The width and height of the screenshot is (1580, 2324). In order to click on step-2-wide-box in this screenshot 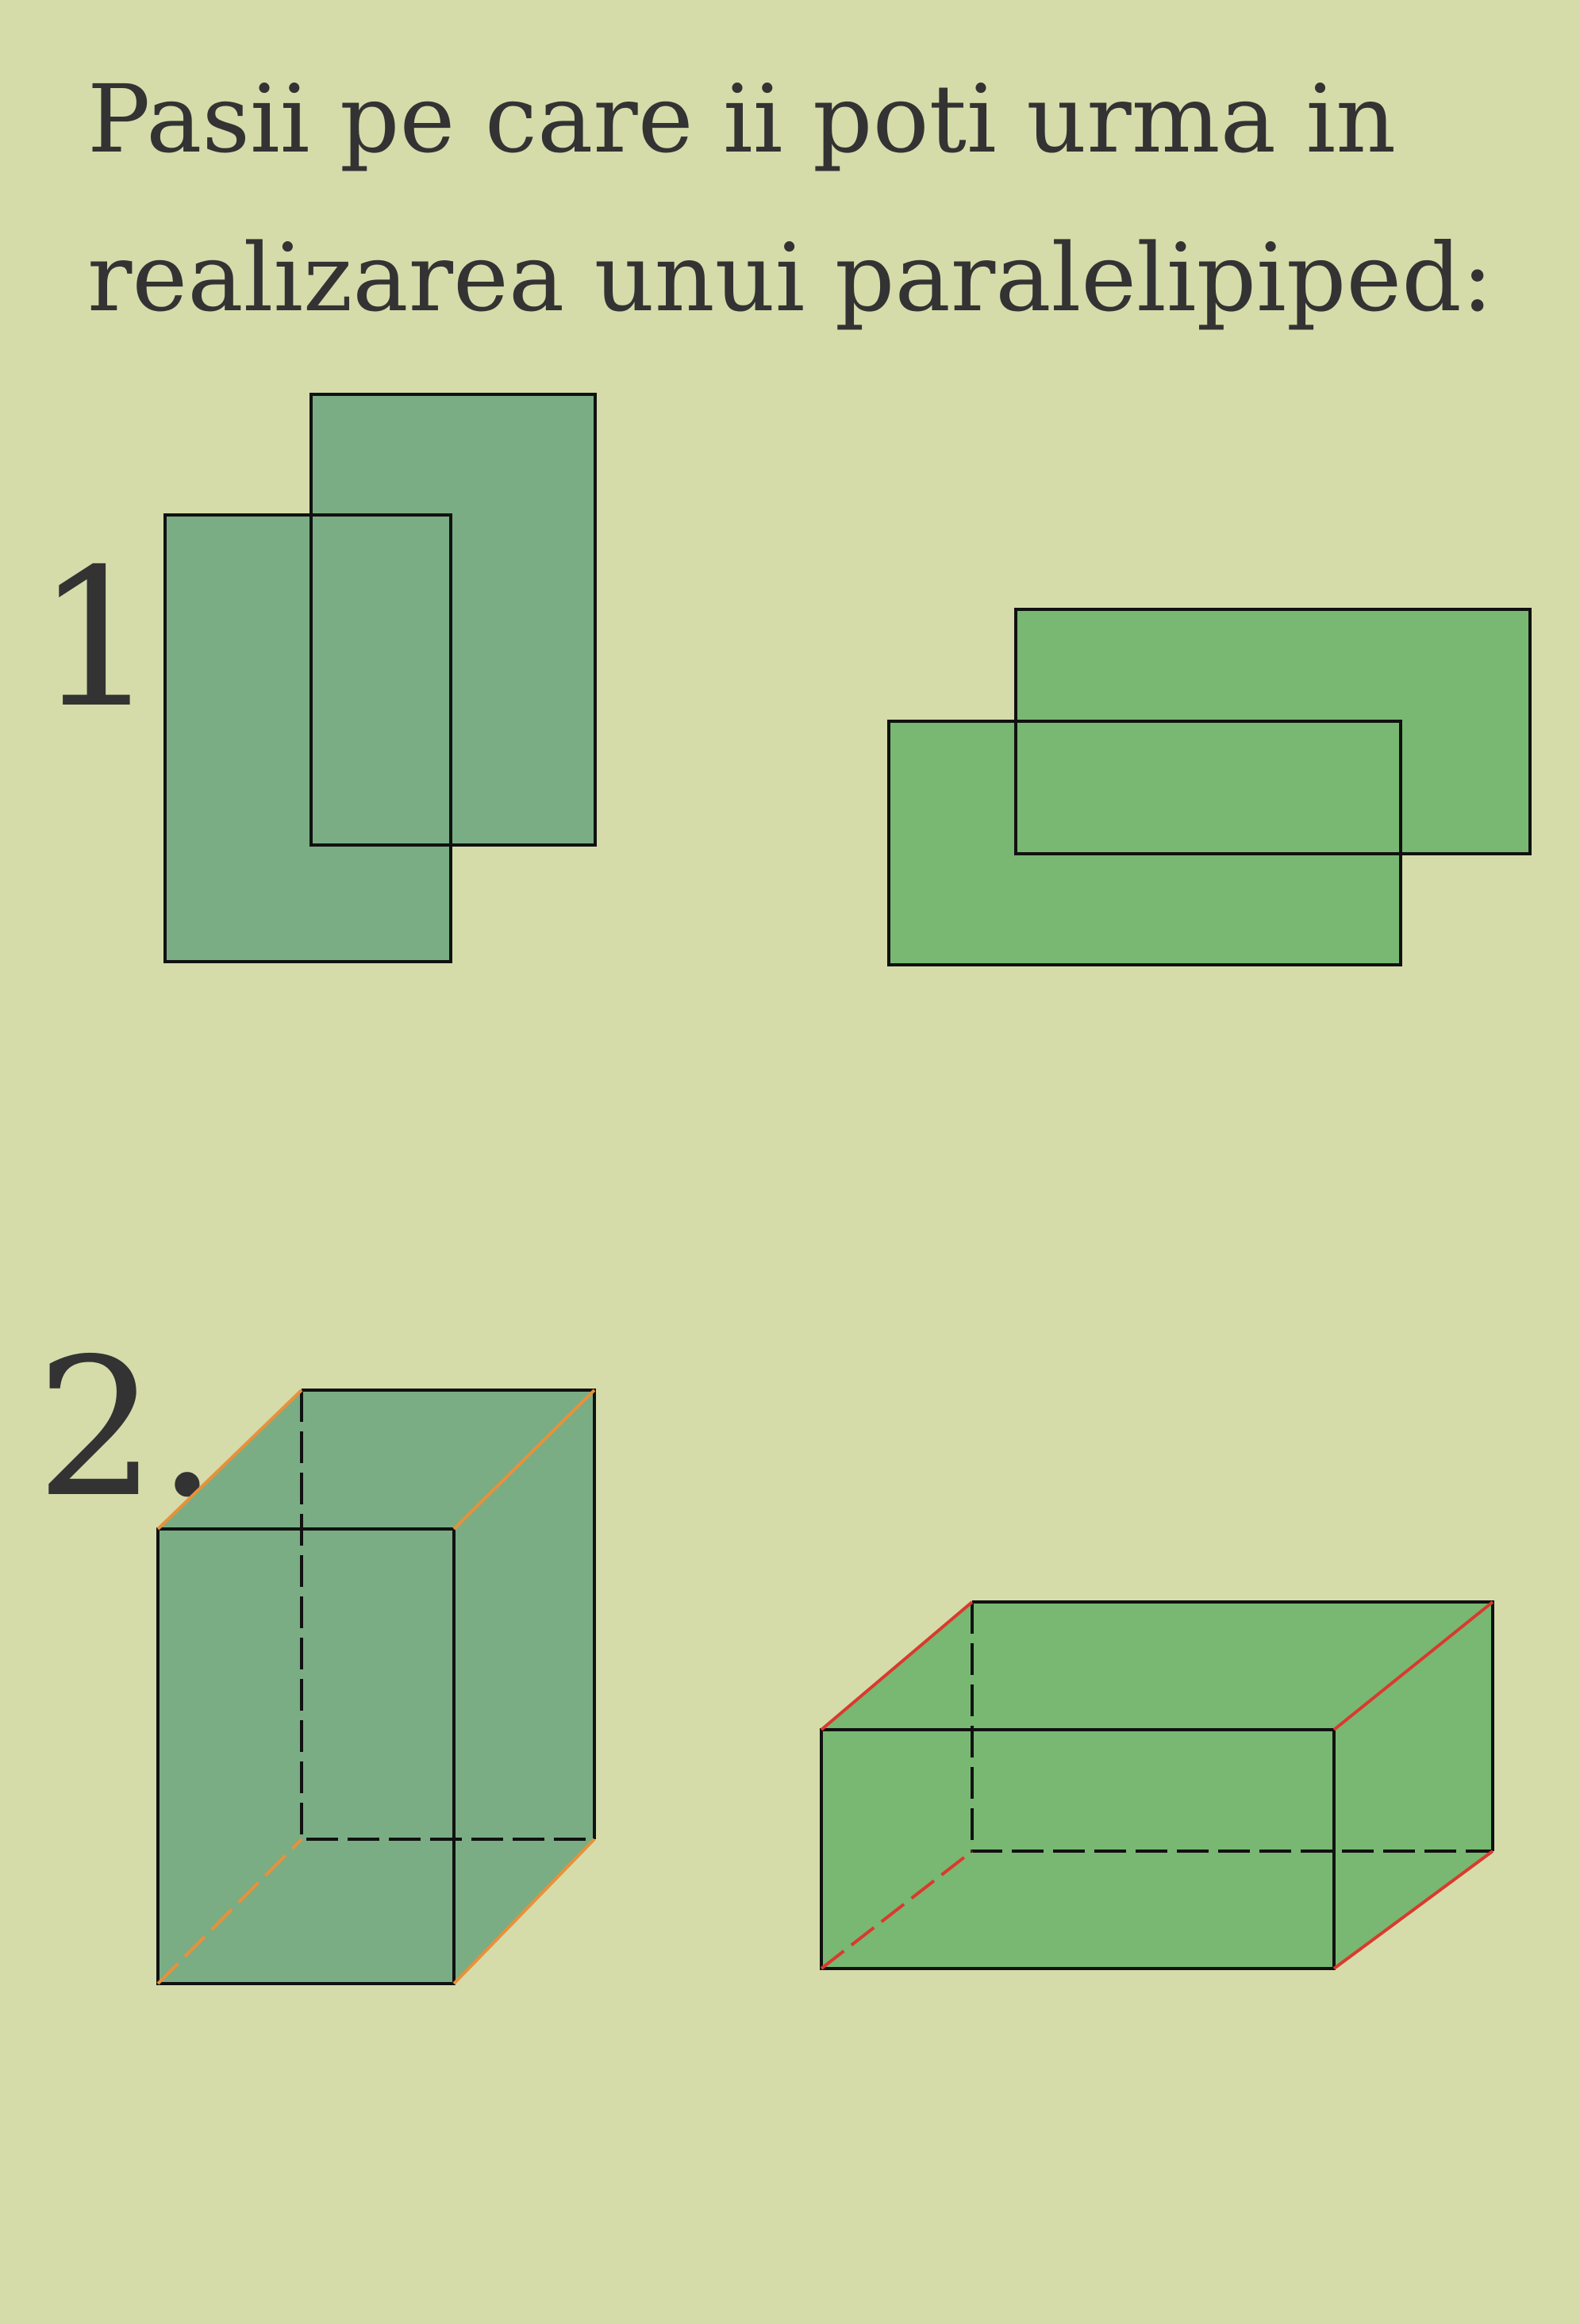, I will do `click(1157, 1785)`.